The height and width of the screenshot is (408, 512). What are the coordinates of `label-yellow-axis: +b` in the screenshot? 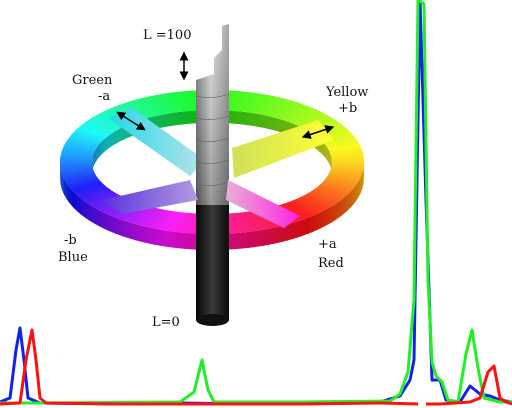 It's located at (347, 108).